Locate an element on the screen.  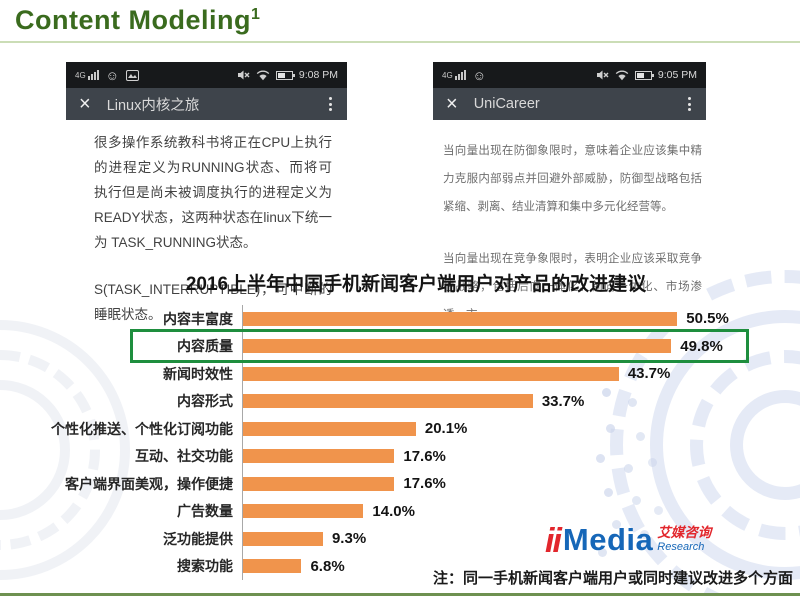
value-label: 14.0% is located at coordinates (393, 511).